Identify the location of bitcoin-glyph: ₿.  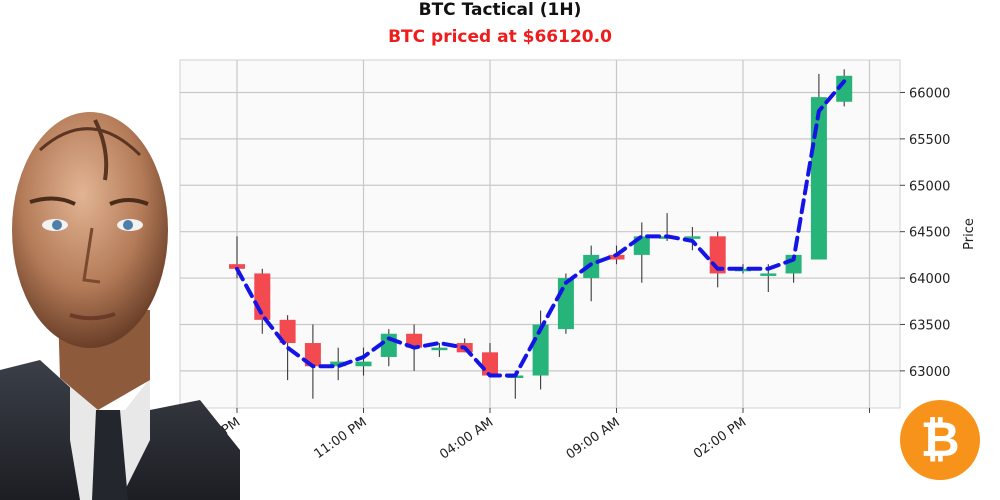
(940, 440).